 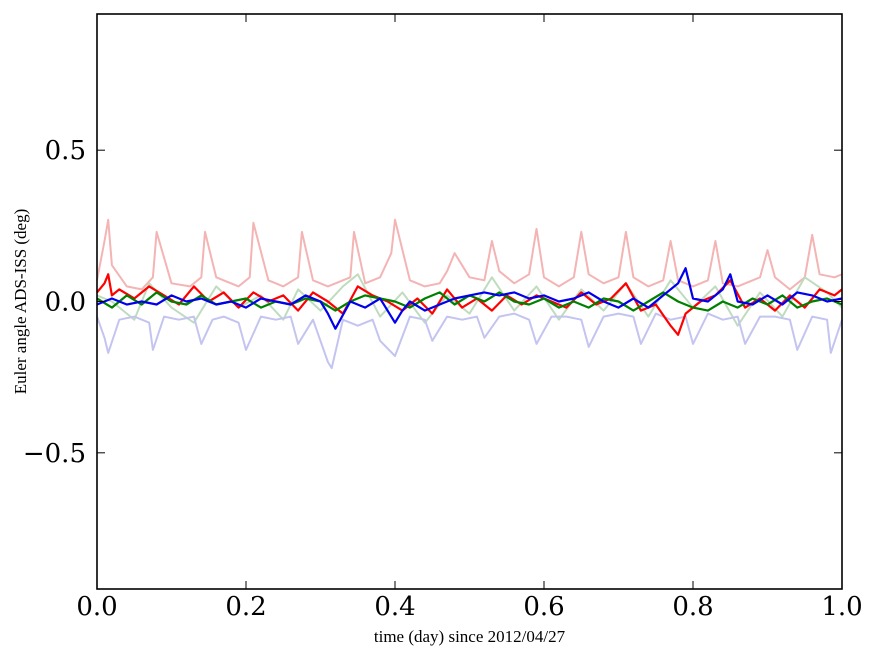 I want to click on x-tick-label: 0.4, so click(x=394, y=607).